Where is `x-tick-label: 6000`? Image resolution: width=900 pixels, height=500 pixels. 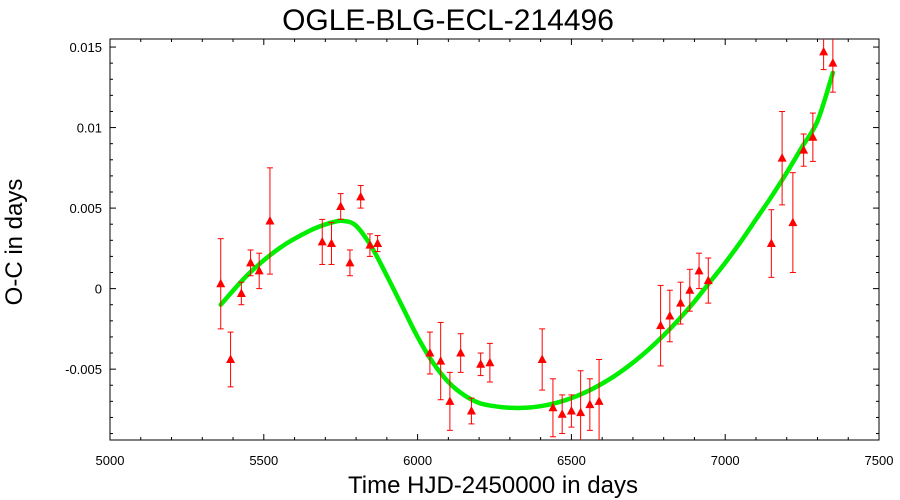
x-tick-label: 6000 is located at coordinates (417, 460).